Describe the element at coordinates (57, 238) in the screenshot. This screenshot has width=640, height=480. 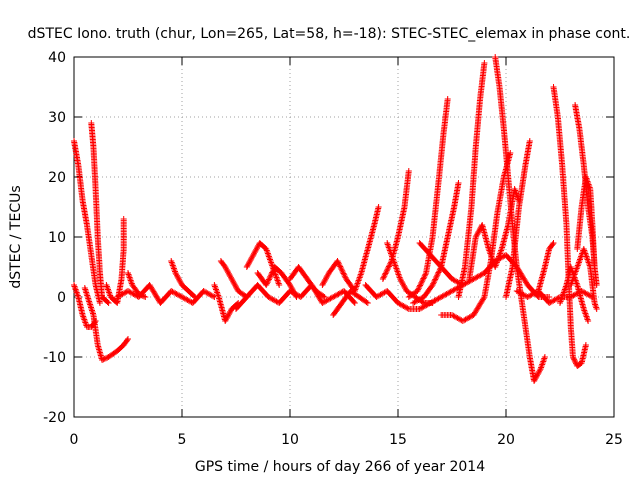
I see `y-tick-label: 10` at that location.